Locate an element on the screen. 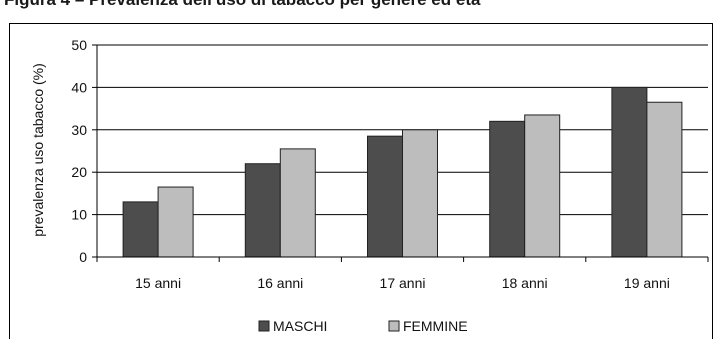 Image resolution: width=714 pixels, height=340 pixels. x-tick-label: 19 anni is located at coordinates (647, 283).